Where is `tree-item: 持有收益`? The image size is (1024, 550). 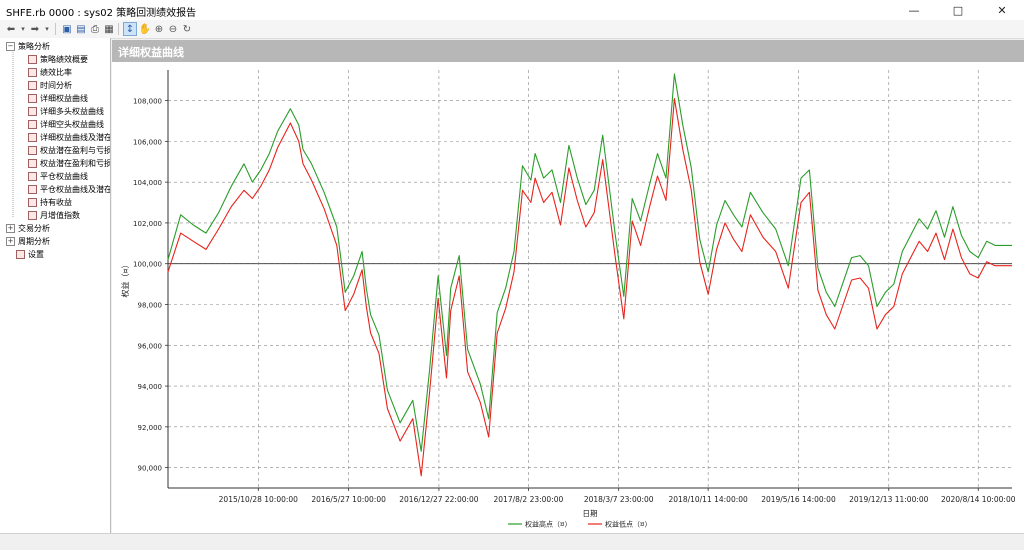
tree-item: 持有收益 is located at coordinates (50, 202).